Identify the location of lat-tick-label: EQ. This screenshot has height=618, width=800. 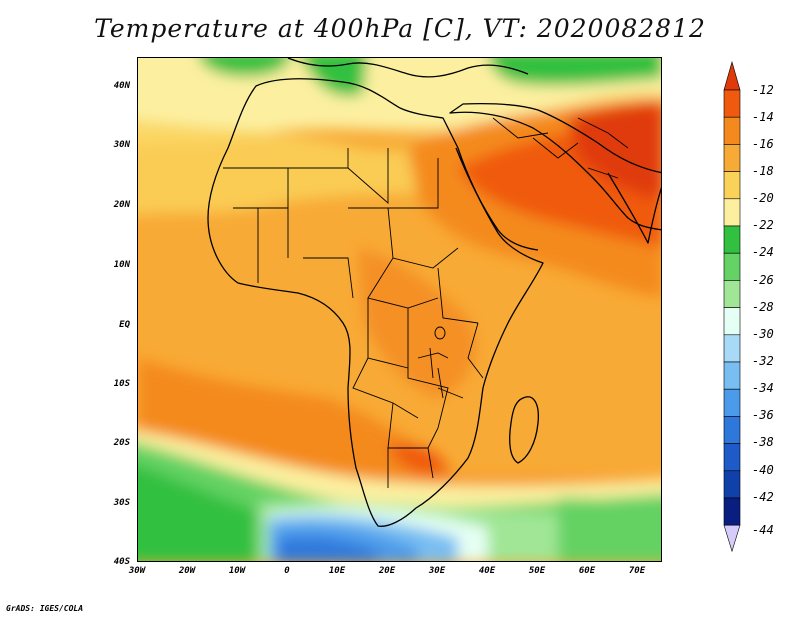
(124, 325).